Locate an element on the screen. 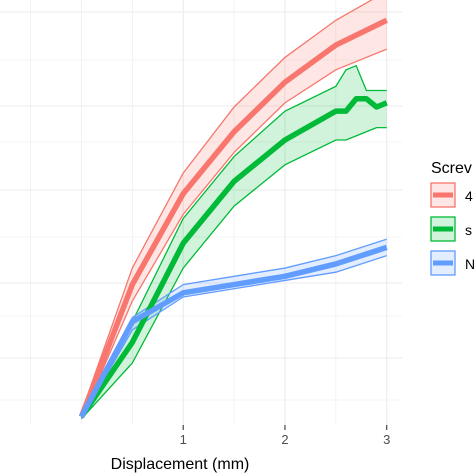 The width and height of the screenshot is (474, 474). legend-label-N: N is located at coordinates (469, 264).